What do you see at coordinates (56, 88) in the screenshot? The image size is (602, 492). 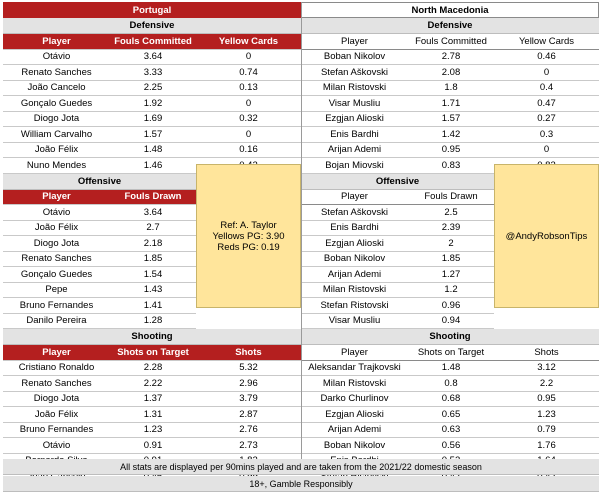 I see `player-name: João Cancelo` at bounding box center [56, 88].